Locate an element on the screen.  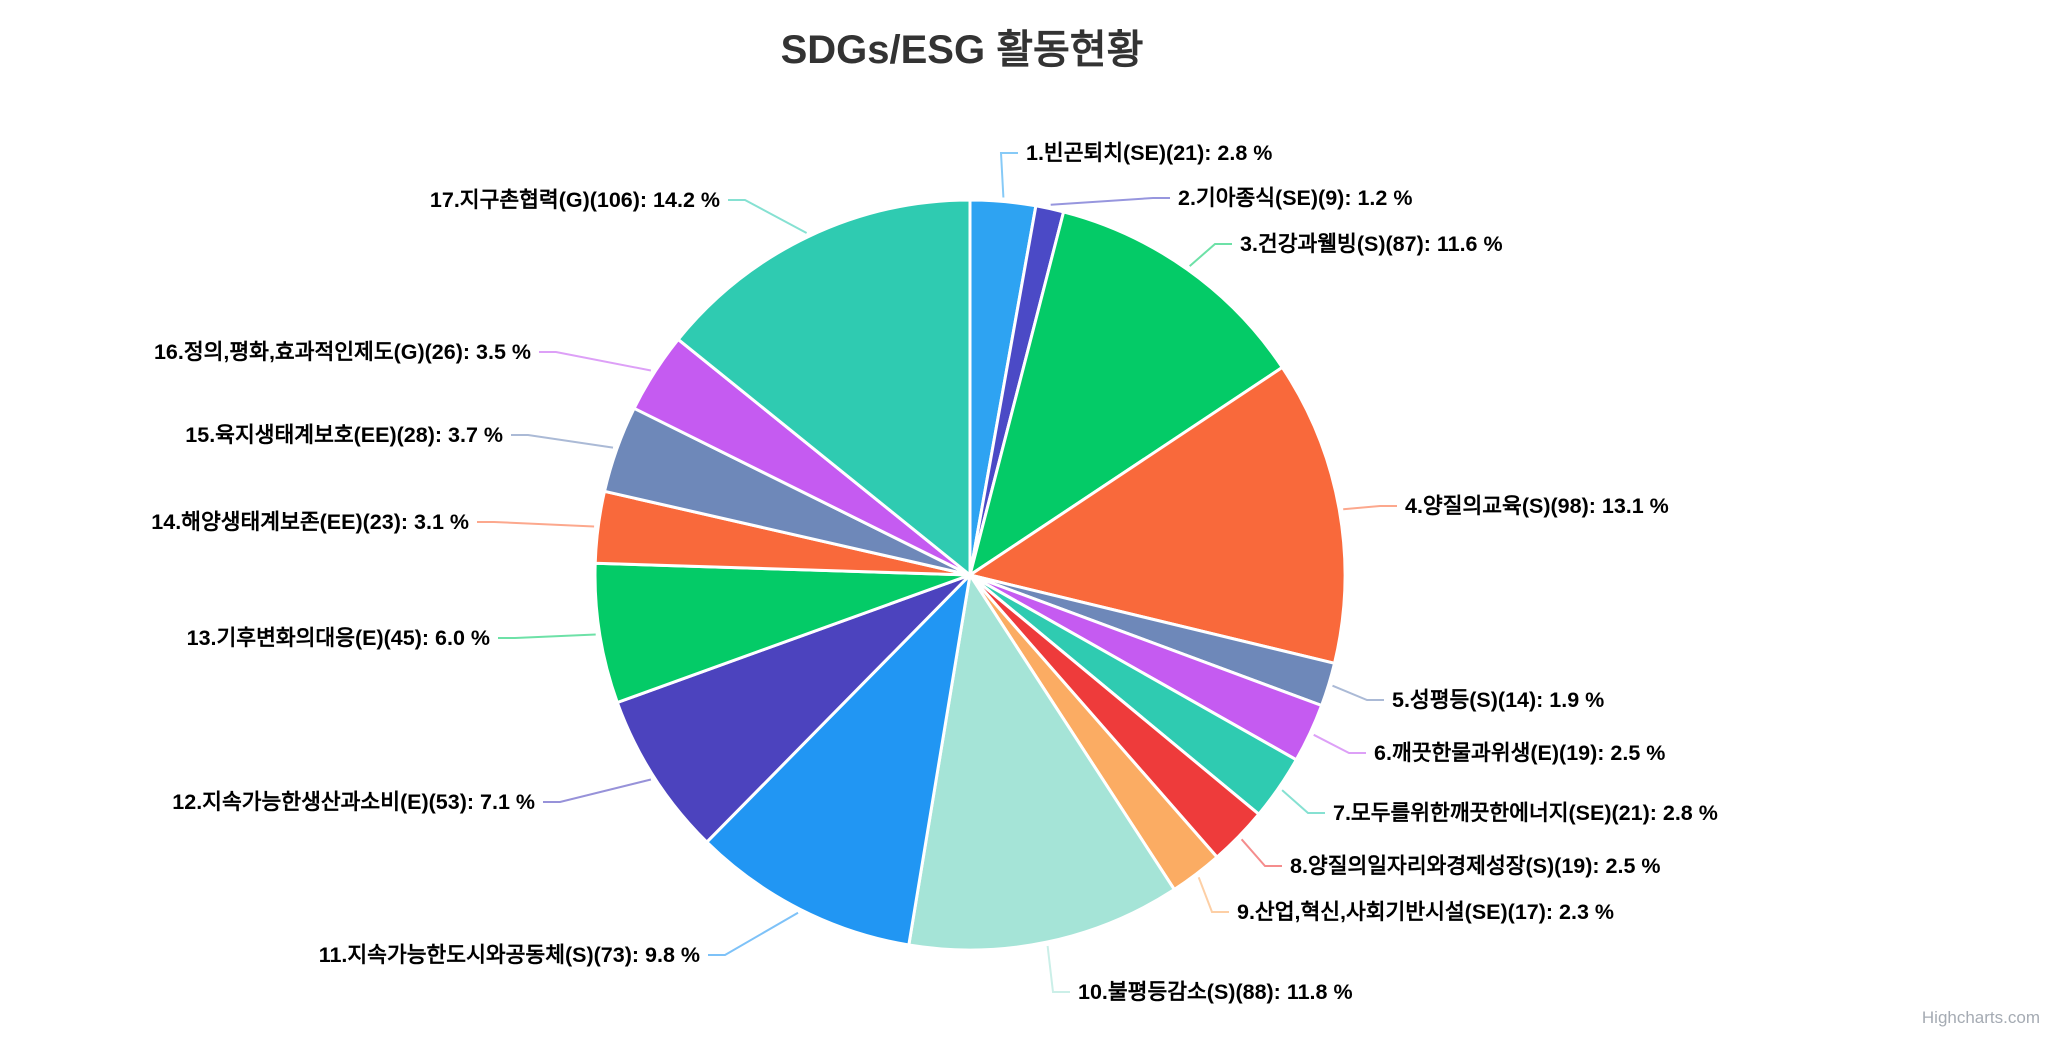
slice-label-2: 2.기아종식(SE)(9): 1.2 % is located at coordinates (1295, 198).